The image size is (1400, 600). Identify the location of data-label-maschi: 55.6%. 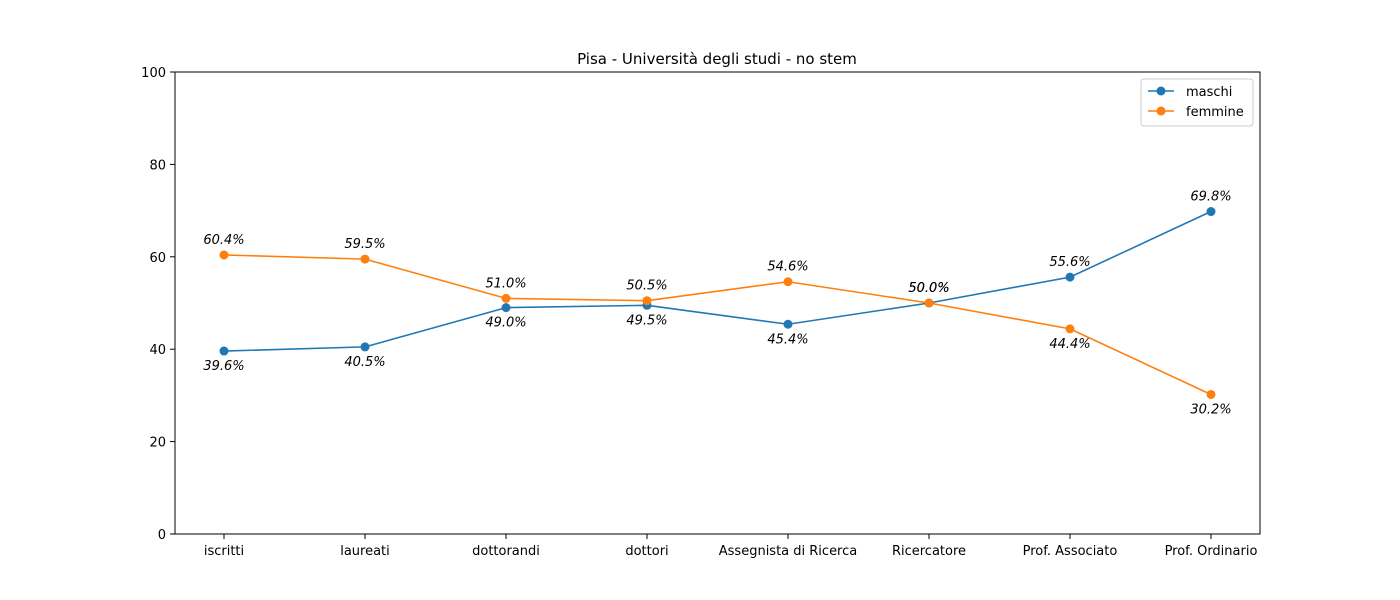
(1069, 262).